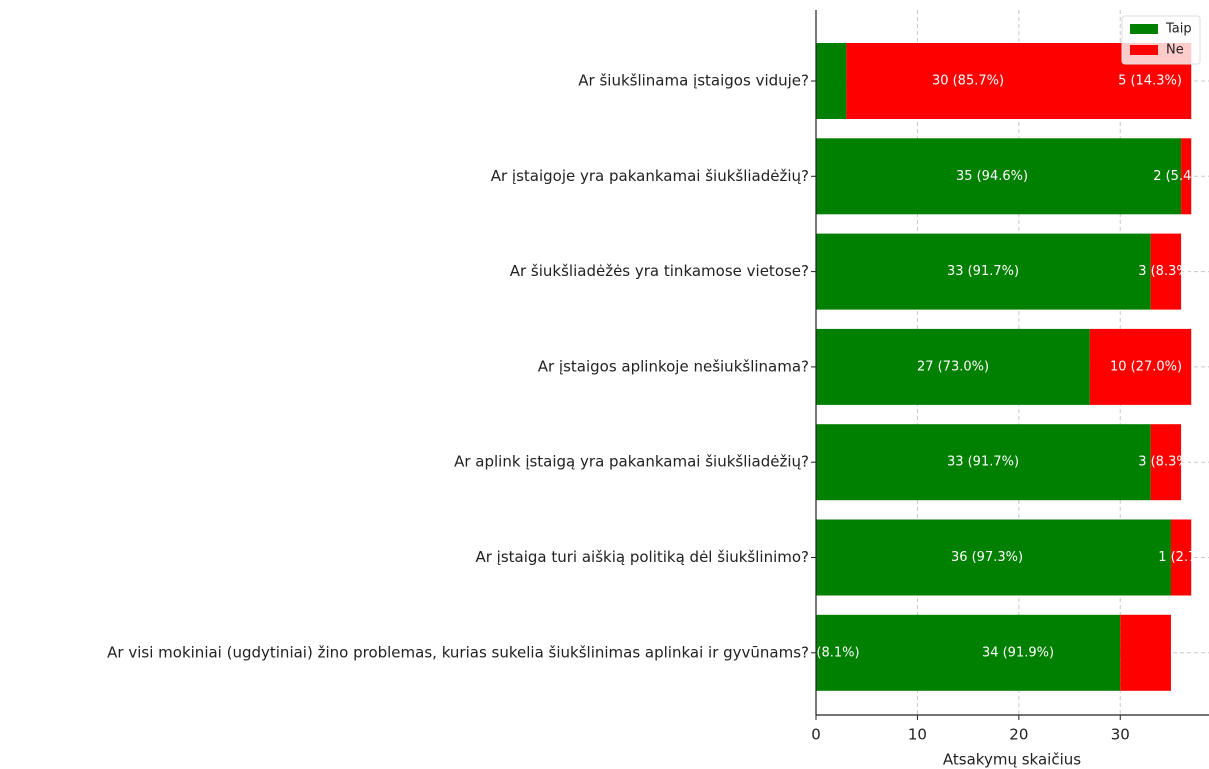 This screenshot has height=769, width=1209. What do you see at coordinates (1150, 81) in the screenshot?
I see `bar-label: 5 (14.3%)` at bounding box center [1150, 81].